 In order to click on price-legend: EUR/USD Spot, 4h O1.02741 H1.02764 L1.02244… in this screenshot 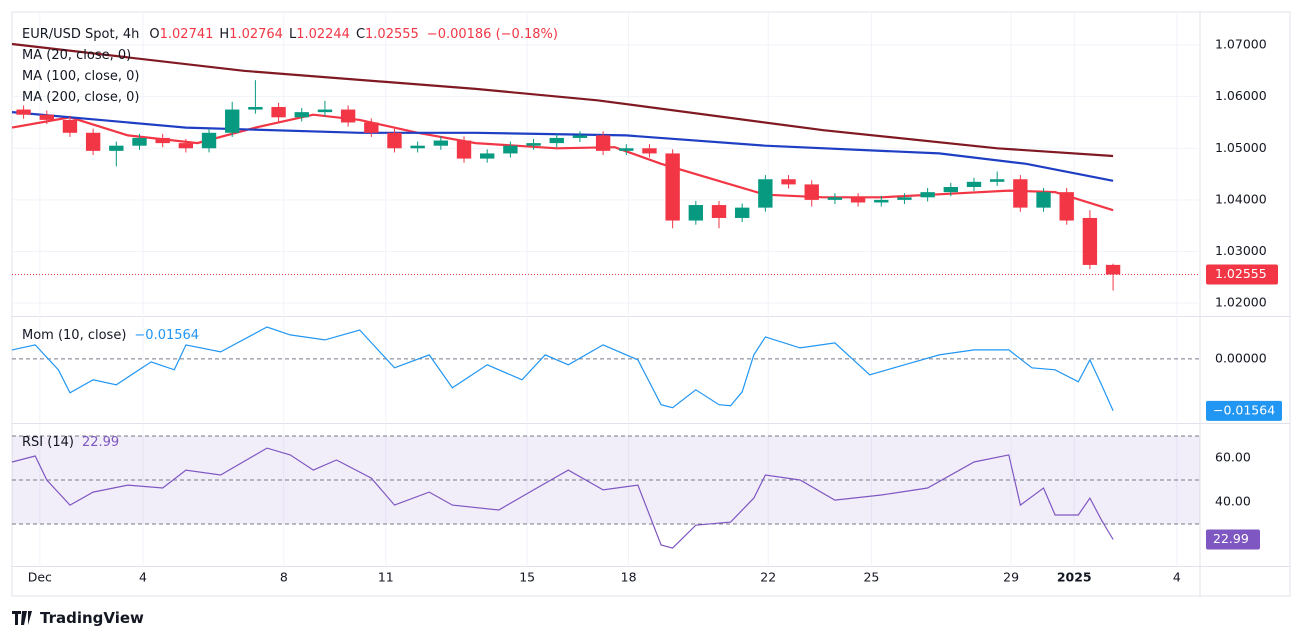, I will do `click(292, 66)`.